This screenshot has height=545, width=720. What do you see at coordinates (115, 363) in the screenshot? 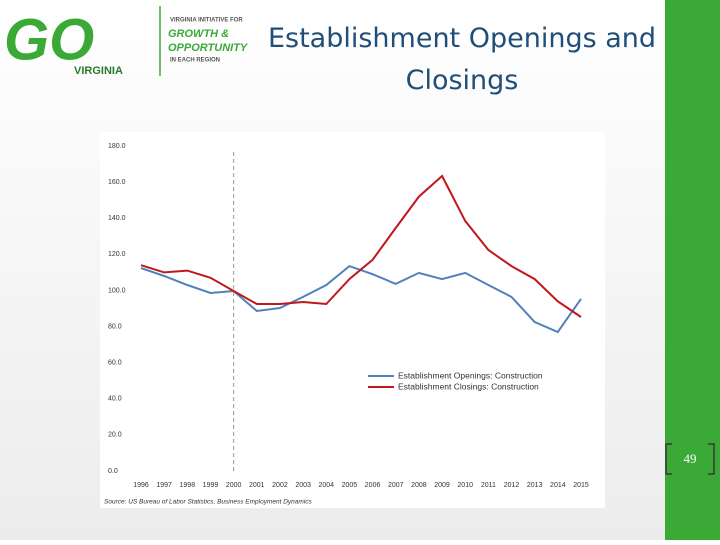
I see `y-tick-label: 60.0` at bounding box center [115, 363].